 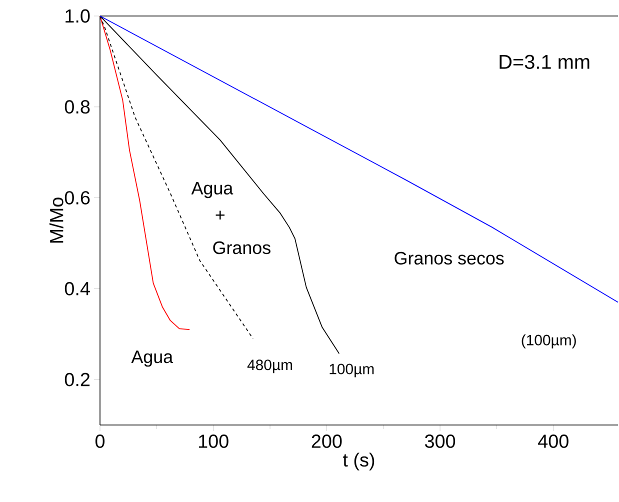 I want to click on line-series, so click(x=145, y=173).